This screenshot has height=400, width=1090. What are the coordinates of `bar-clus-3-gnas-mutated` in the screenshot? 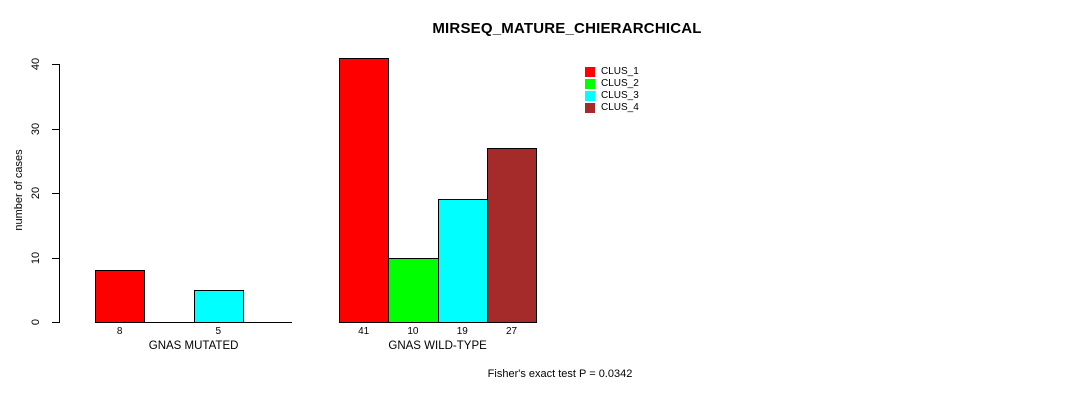 It's located at (218, 306).